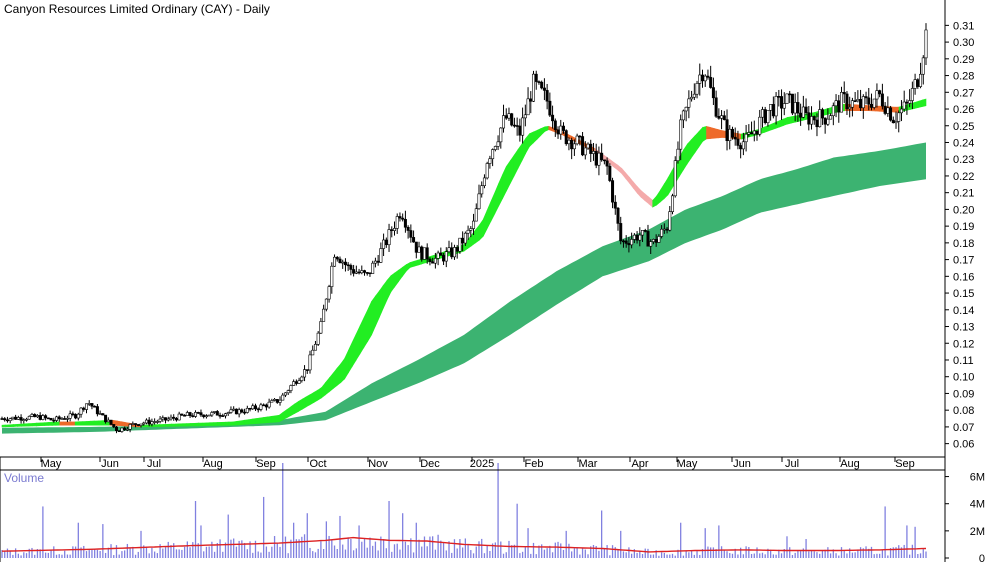 This screenshot has height=562, width=1000. What do you see at coordinates (792, 464) in the screenshot?
I see `x-tick-label: Jul` at bounding box center [792, 464].